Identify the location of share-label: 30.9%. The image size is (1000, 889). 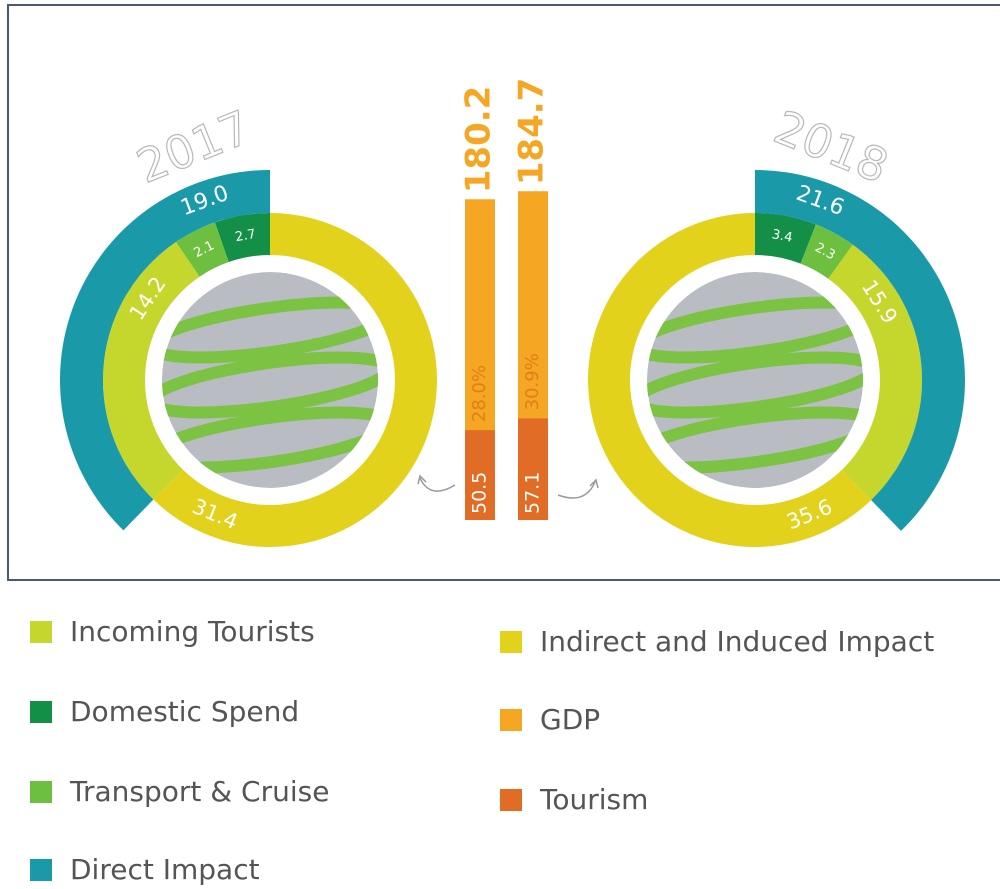
(532, 381).